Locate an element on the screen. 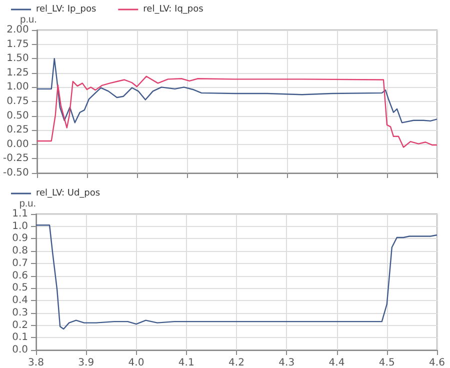  y-tick-label: -0.25 is located at coordinates (16, 158).